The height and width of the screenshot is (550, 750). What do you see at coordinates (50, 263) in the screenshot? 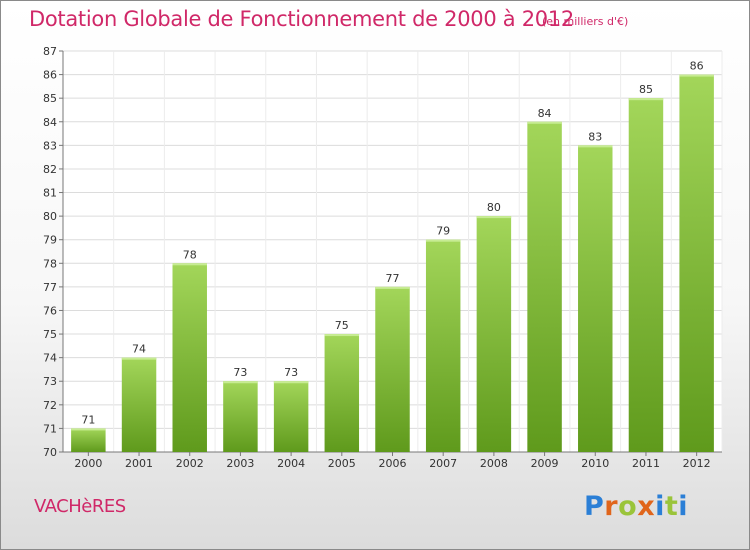
I see `y-tick-label: 78` at bounding box center [50, 263].